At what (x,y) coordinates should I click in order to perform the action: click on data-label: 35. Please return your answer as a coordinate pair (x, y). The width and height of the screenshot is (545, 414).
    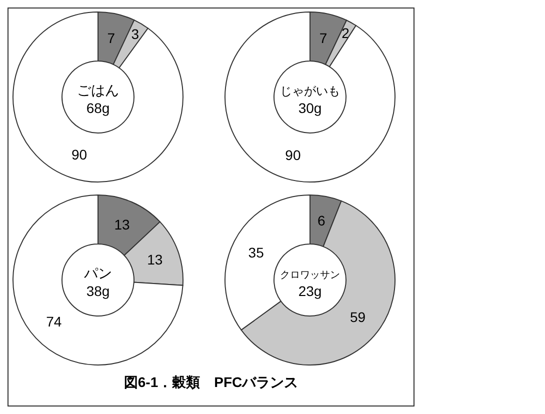
    Looking at the image, I should click on (256, 252).